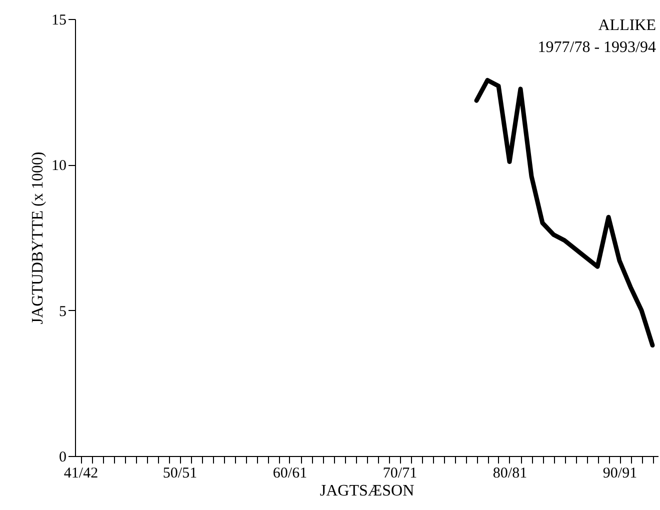 This screenshot has height=510, width=660. Describe the element at coordinates (38, 238) in the screenshot. I see `y-axis-title: JAGTUDBYTTE (x 1000)` at that location.